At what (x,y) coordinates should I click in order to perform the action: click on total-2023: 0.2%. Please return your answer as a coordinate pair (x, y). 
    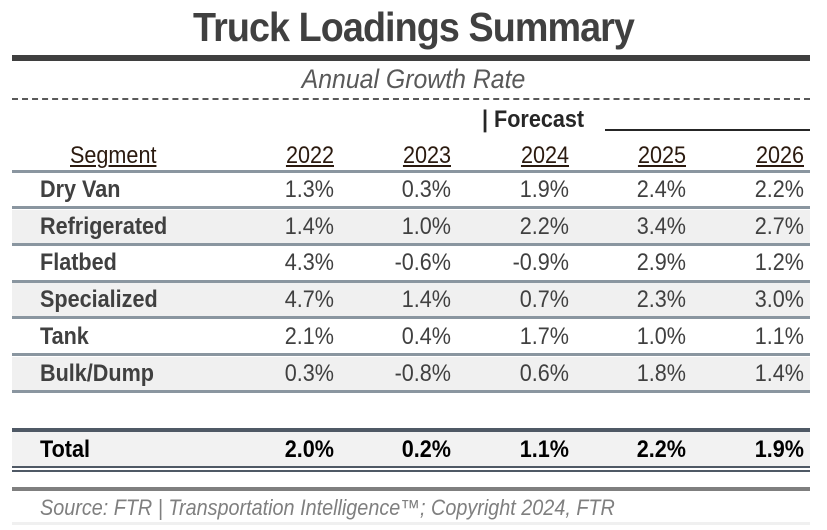
    Looking at the image, I should click on (426, 449).